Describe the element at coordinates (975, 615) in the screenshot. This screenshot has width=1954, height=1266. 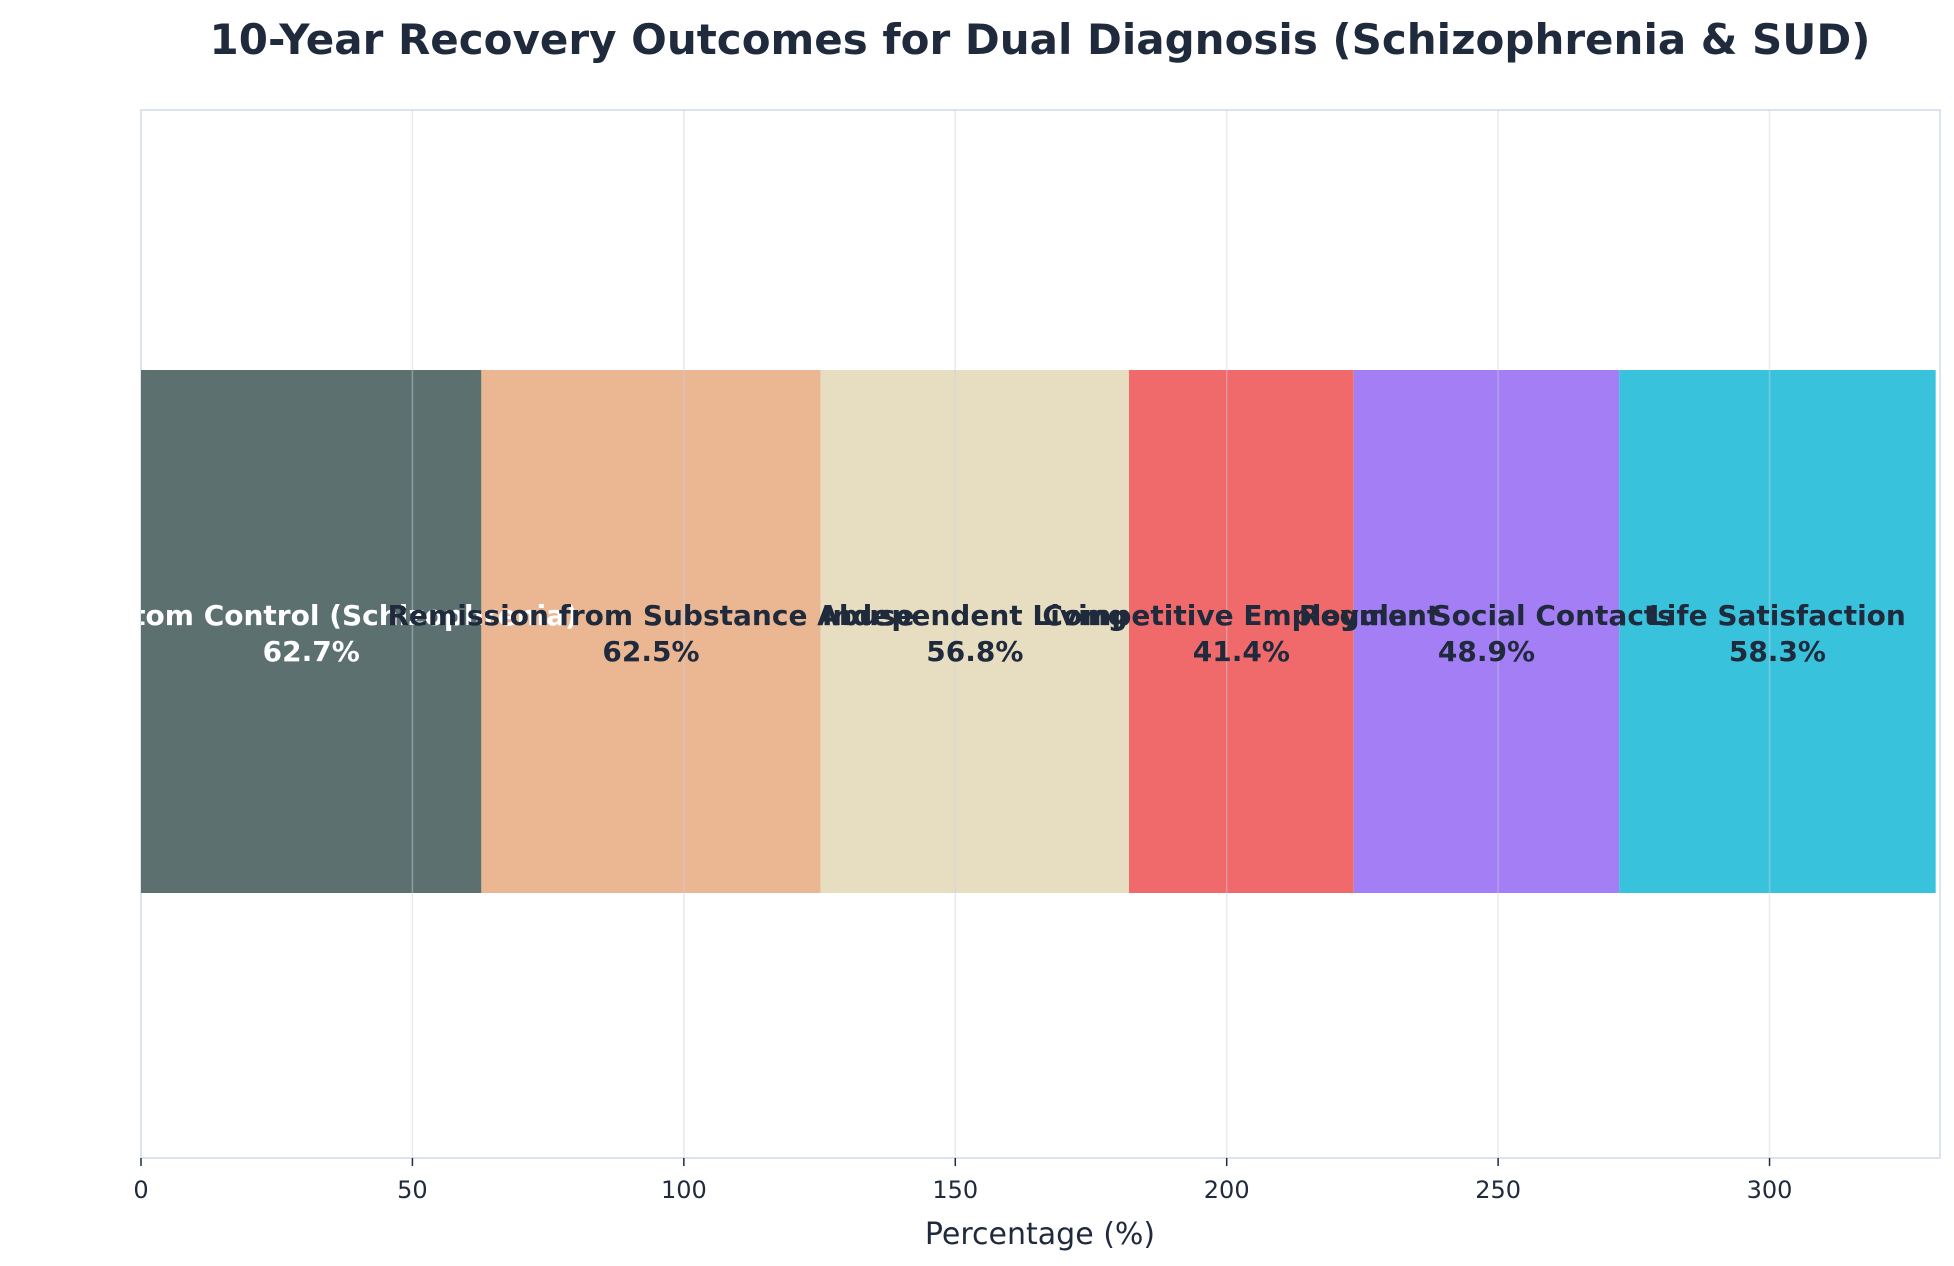
I see `segment-category-label: Independent Living` at that location.